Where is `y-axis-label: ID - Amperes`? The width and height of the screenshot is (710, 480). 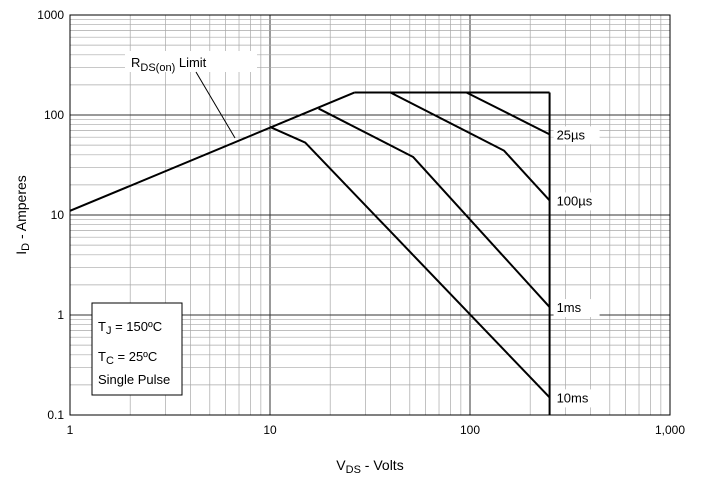 y-axis-label: ID - Amperes is located at coordinates (22, 215).